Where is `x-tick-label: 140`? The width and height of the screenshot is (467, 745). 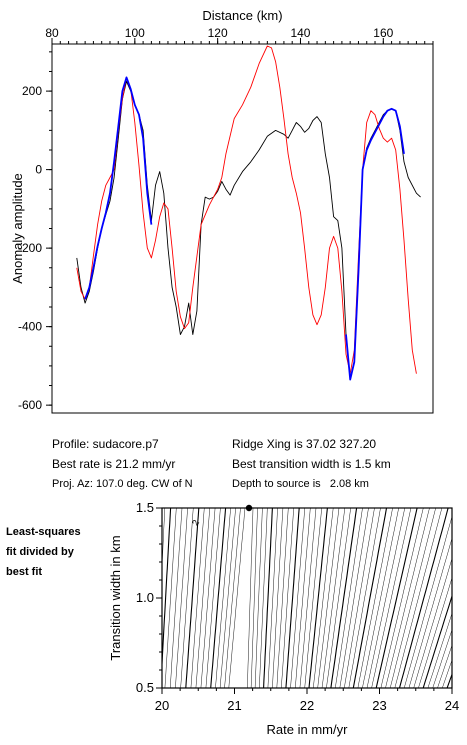 x-tick-label: 140 is located at coordinates (300, 33).